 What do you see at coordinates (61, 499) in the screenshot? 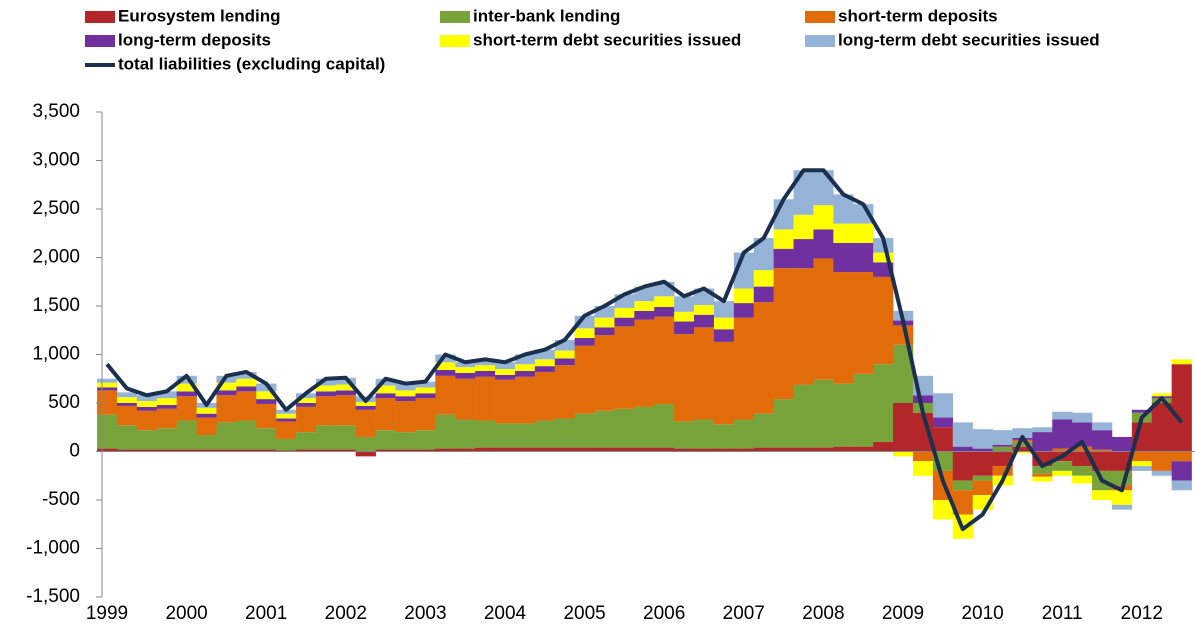
I see `y-tick-label: -500` at bounding box center [61, 499].